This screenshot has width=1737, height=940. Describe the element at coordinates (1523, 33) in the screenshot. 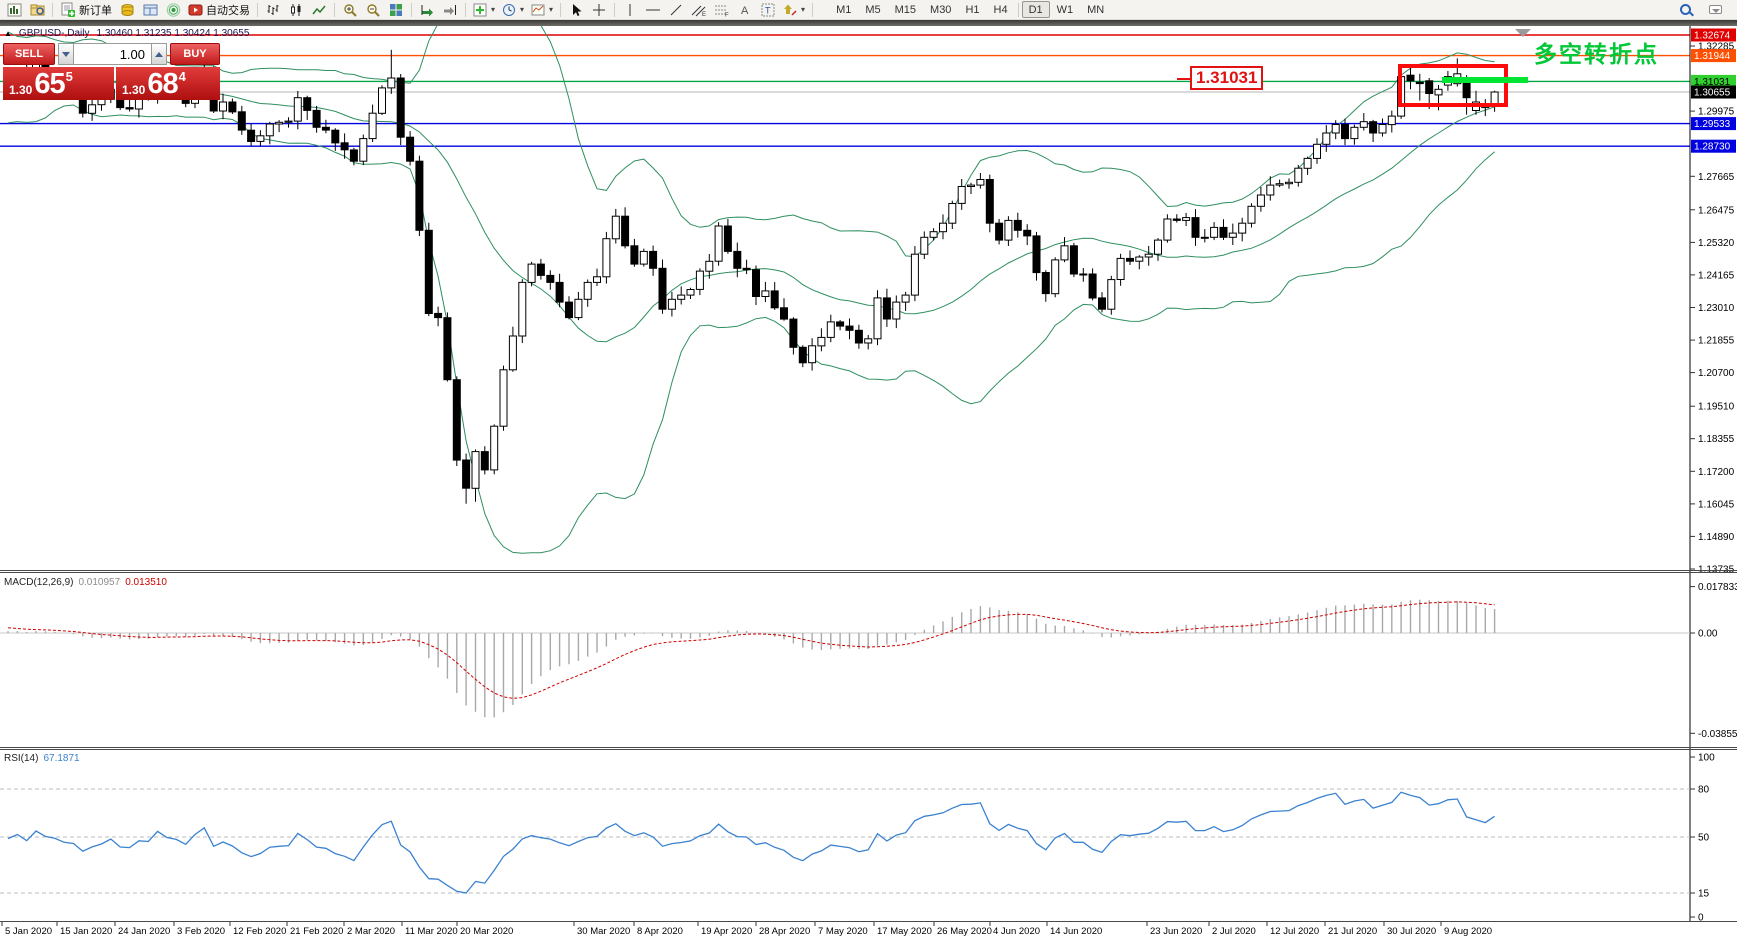

I see `chart-shift-marker-icon` at that location.